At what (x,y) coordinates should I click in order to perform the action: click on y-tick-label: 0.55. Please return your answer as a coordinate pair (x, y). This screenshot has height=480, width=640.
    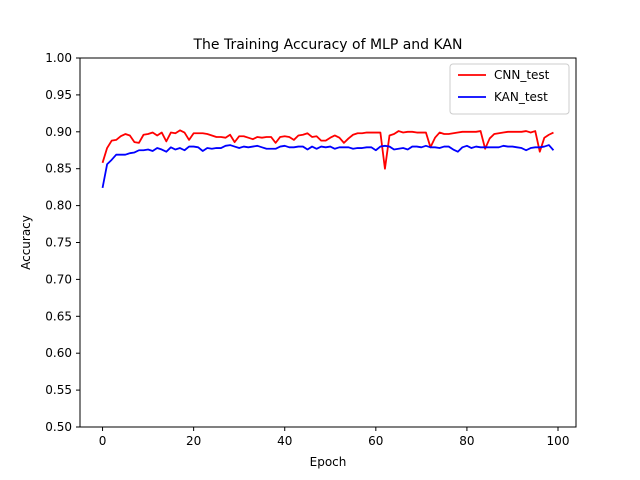
    Looking at the image, I should click on (58, 390).